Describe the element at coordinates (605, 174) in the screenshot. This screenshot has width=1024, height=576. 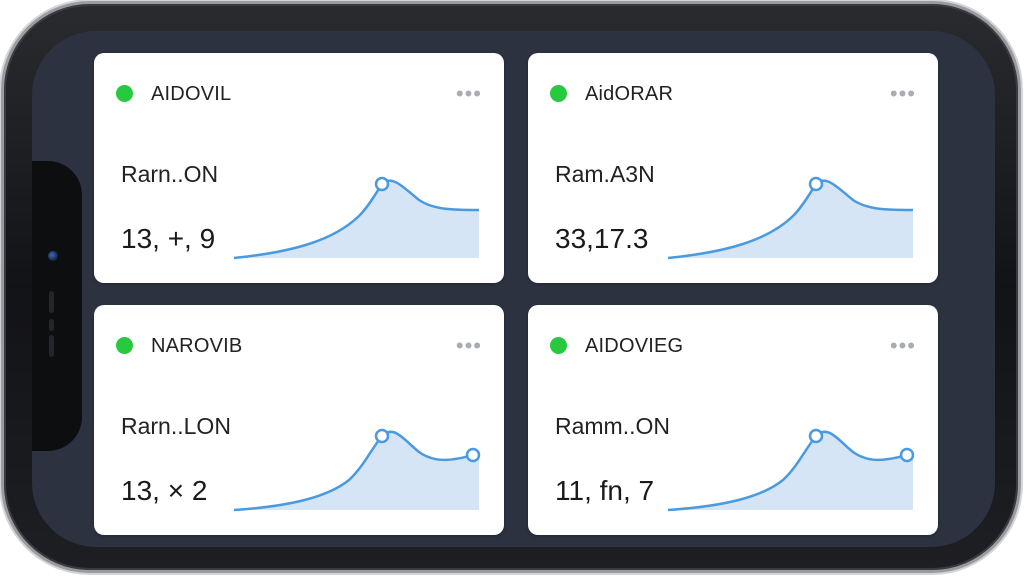
I see `card-label: Ram.A3N` at that location.